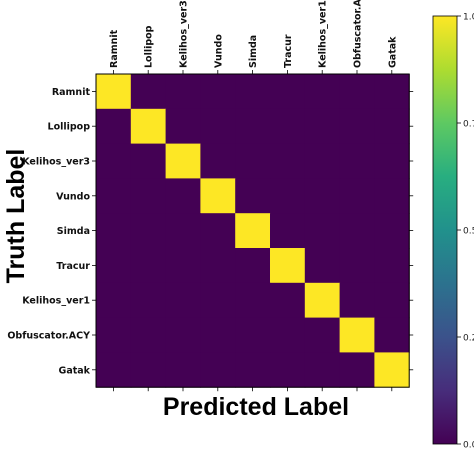  I want to click on x-tick-label: Tracur, so click(288, 51).